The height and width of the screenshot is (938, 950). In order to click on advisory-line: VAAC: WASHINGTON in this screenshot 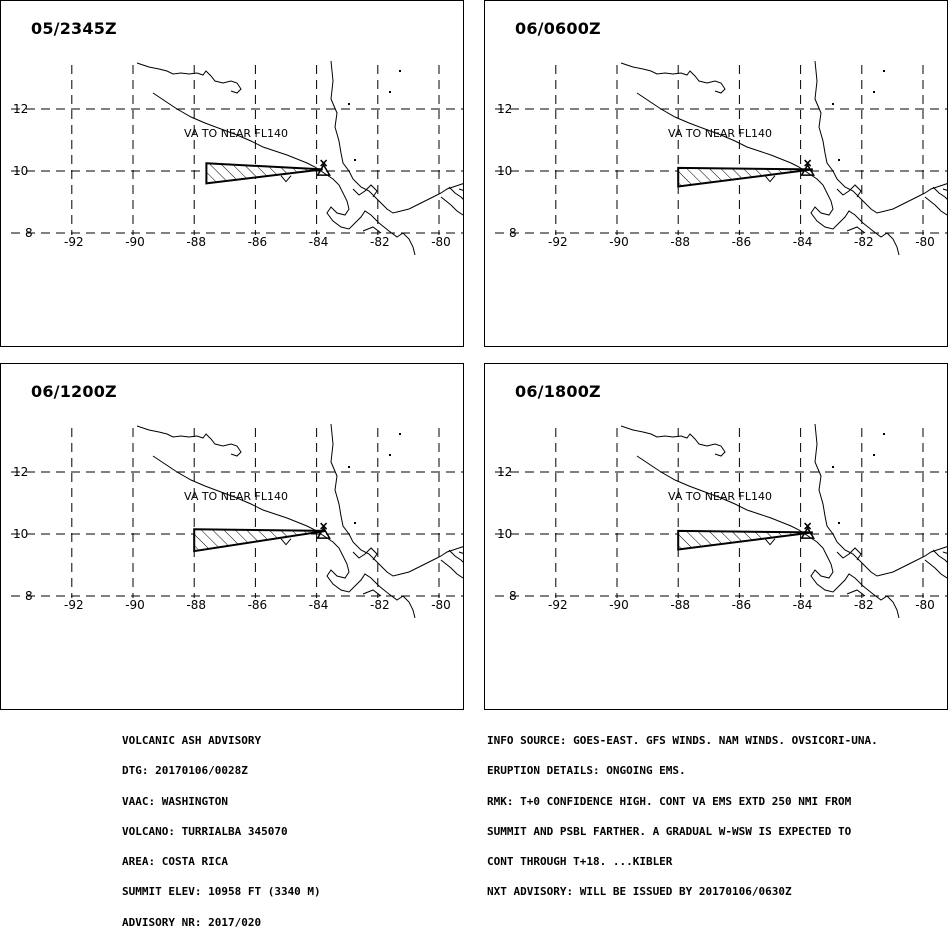, I will do `click(175, 801)`.